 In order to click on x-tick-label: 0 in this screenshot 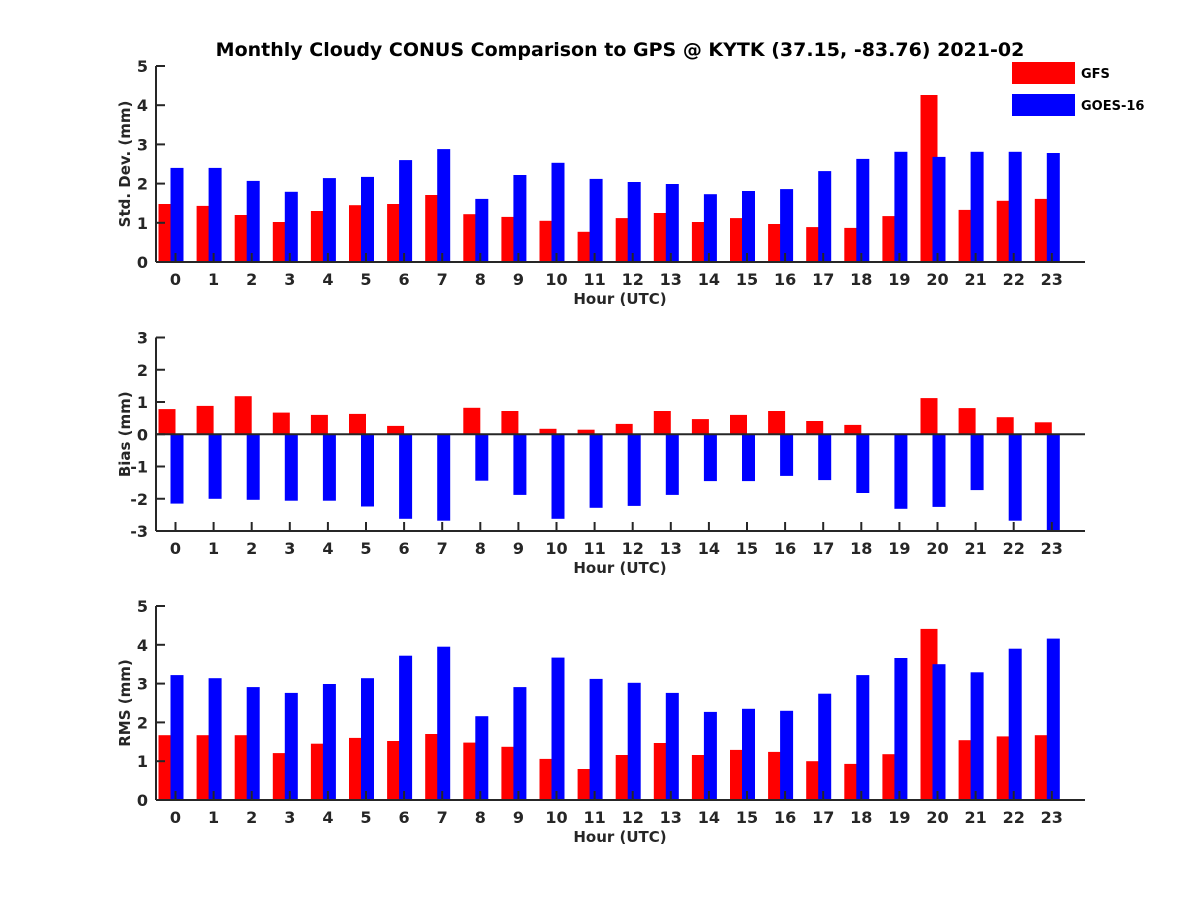, I will do `click(175, 548)`.